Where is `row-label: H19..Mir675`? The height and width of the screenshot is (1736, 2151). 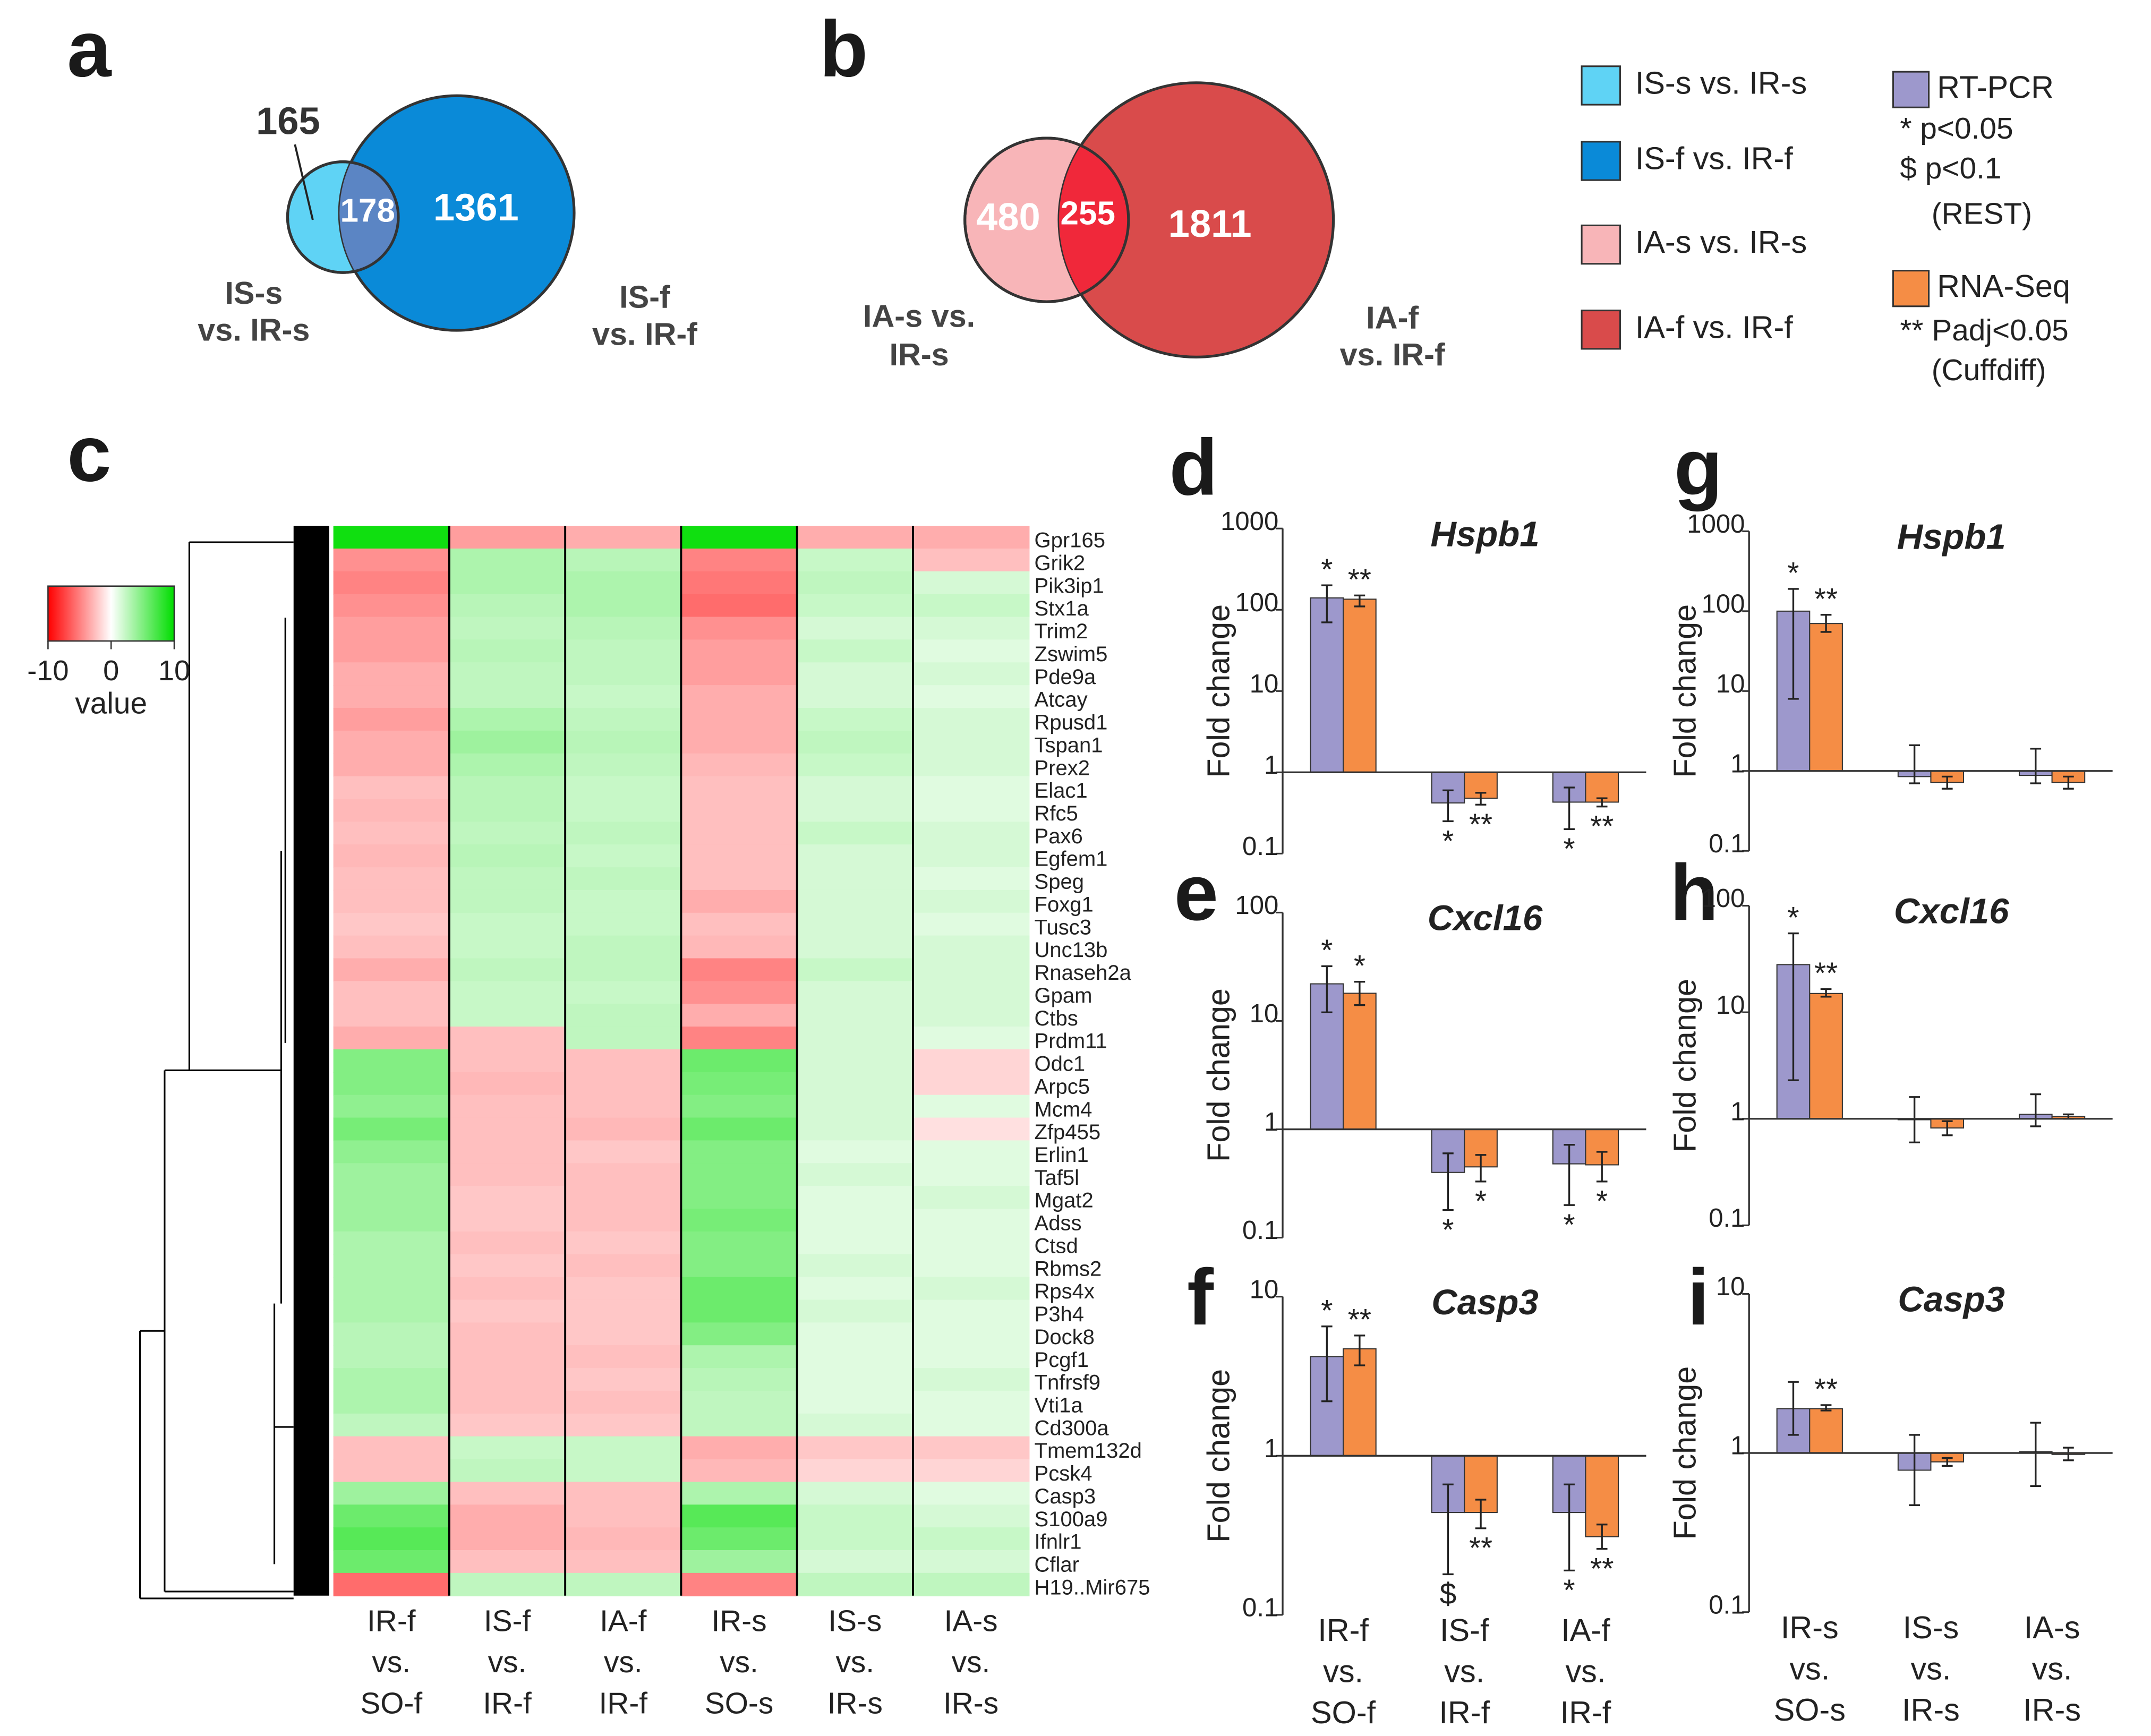 row-label: H19..Mir675 is located at coordinates (1092, 1587).